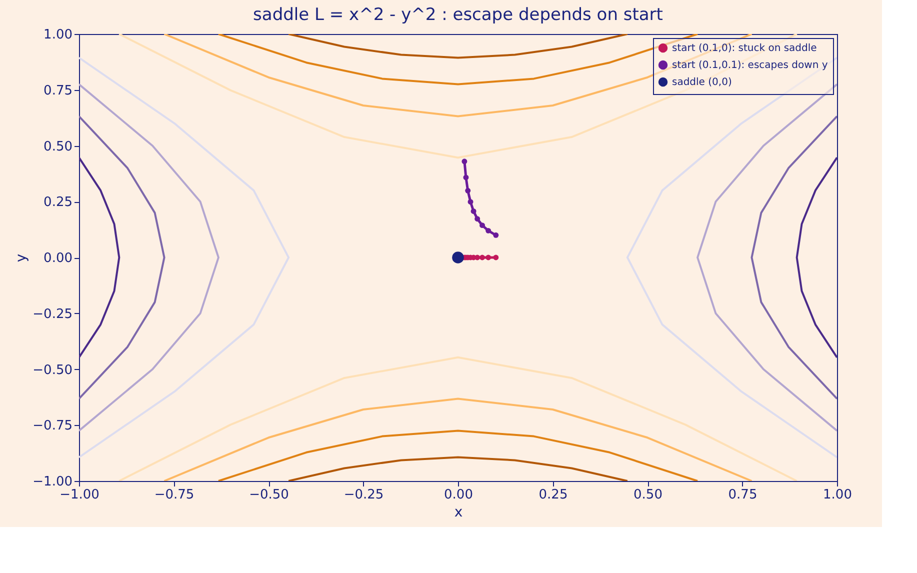  Describe the element at coordinates (52, 482) in the screenshot. I see `y-tick-label: −1.00` at that location.